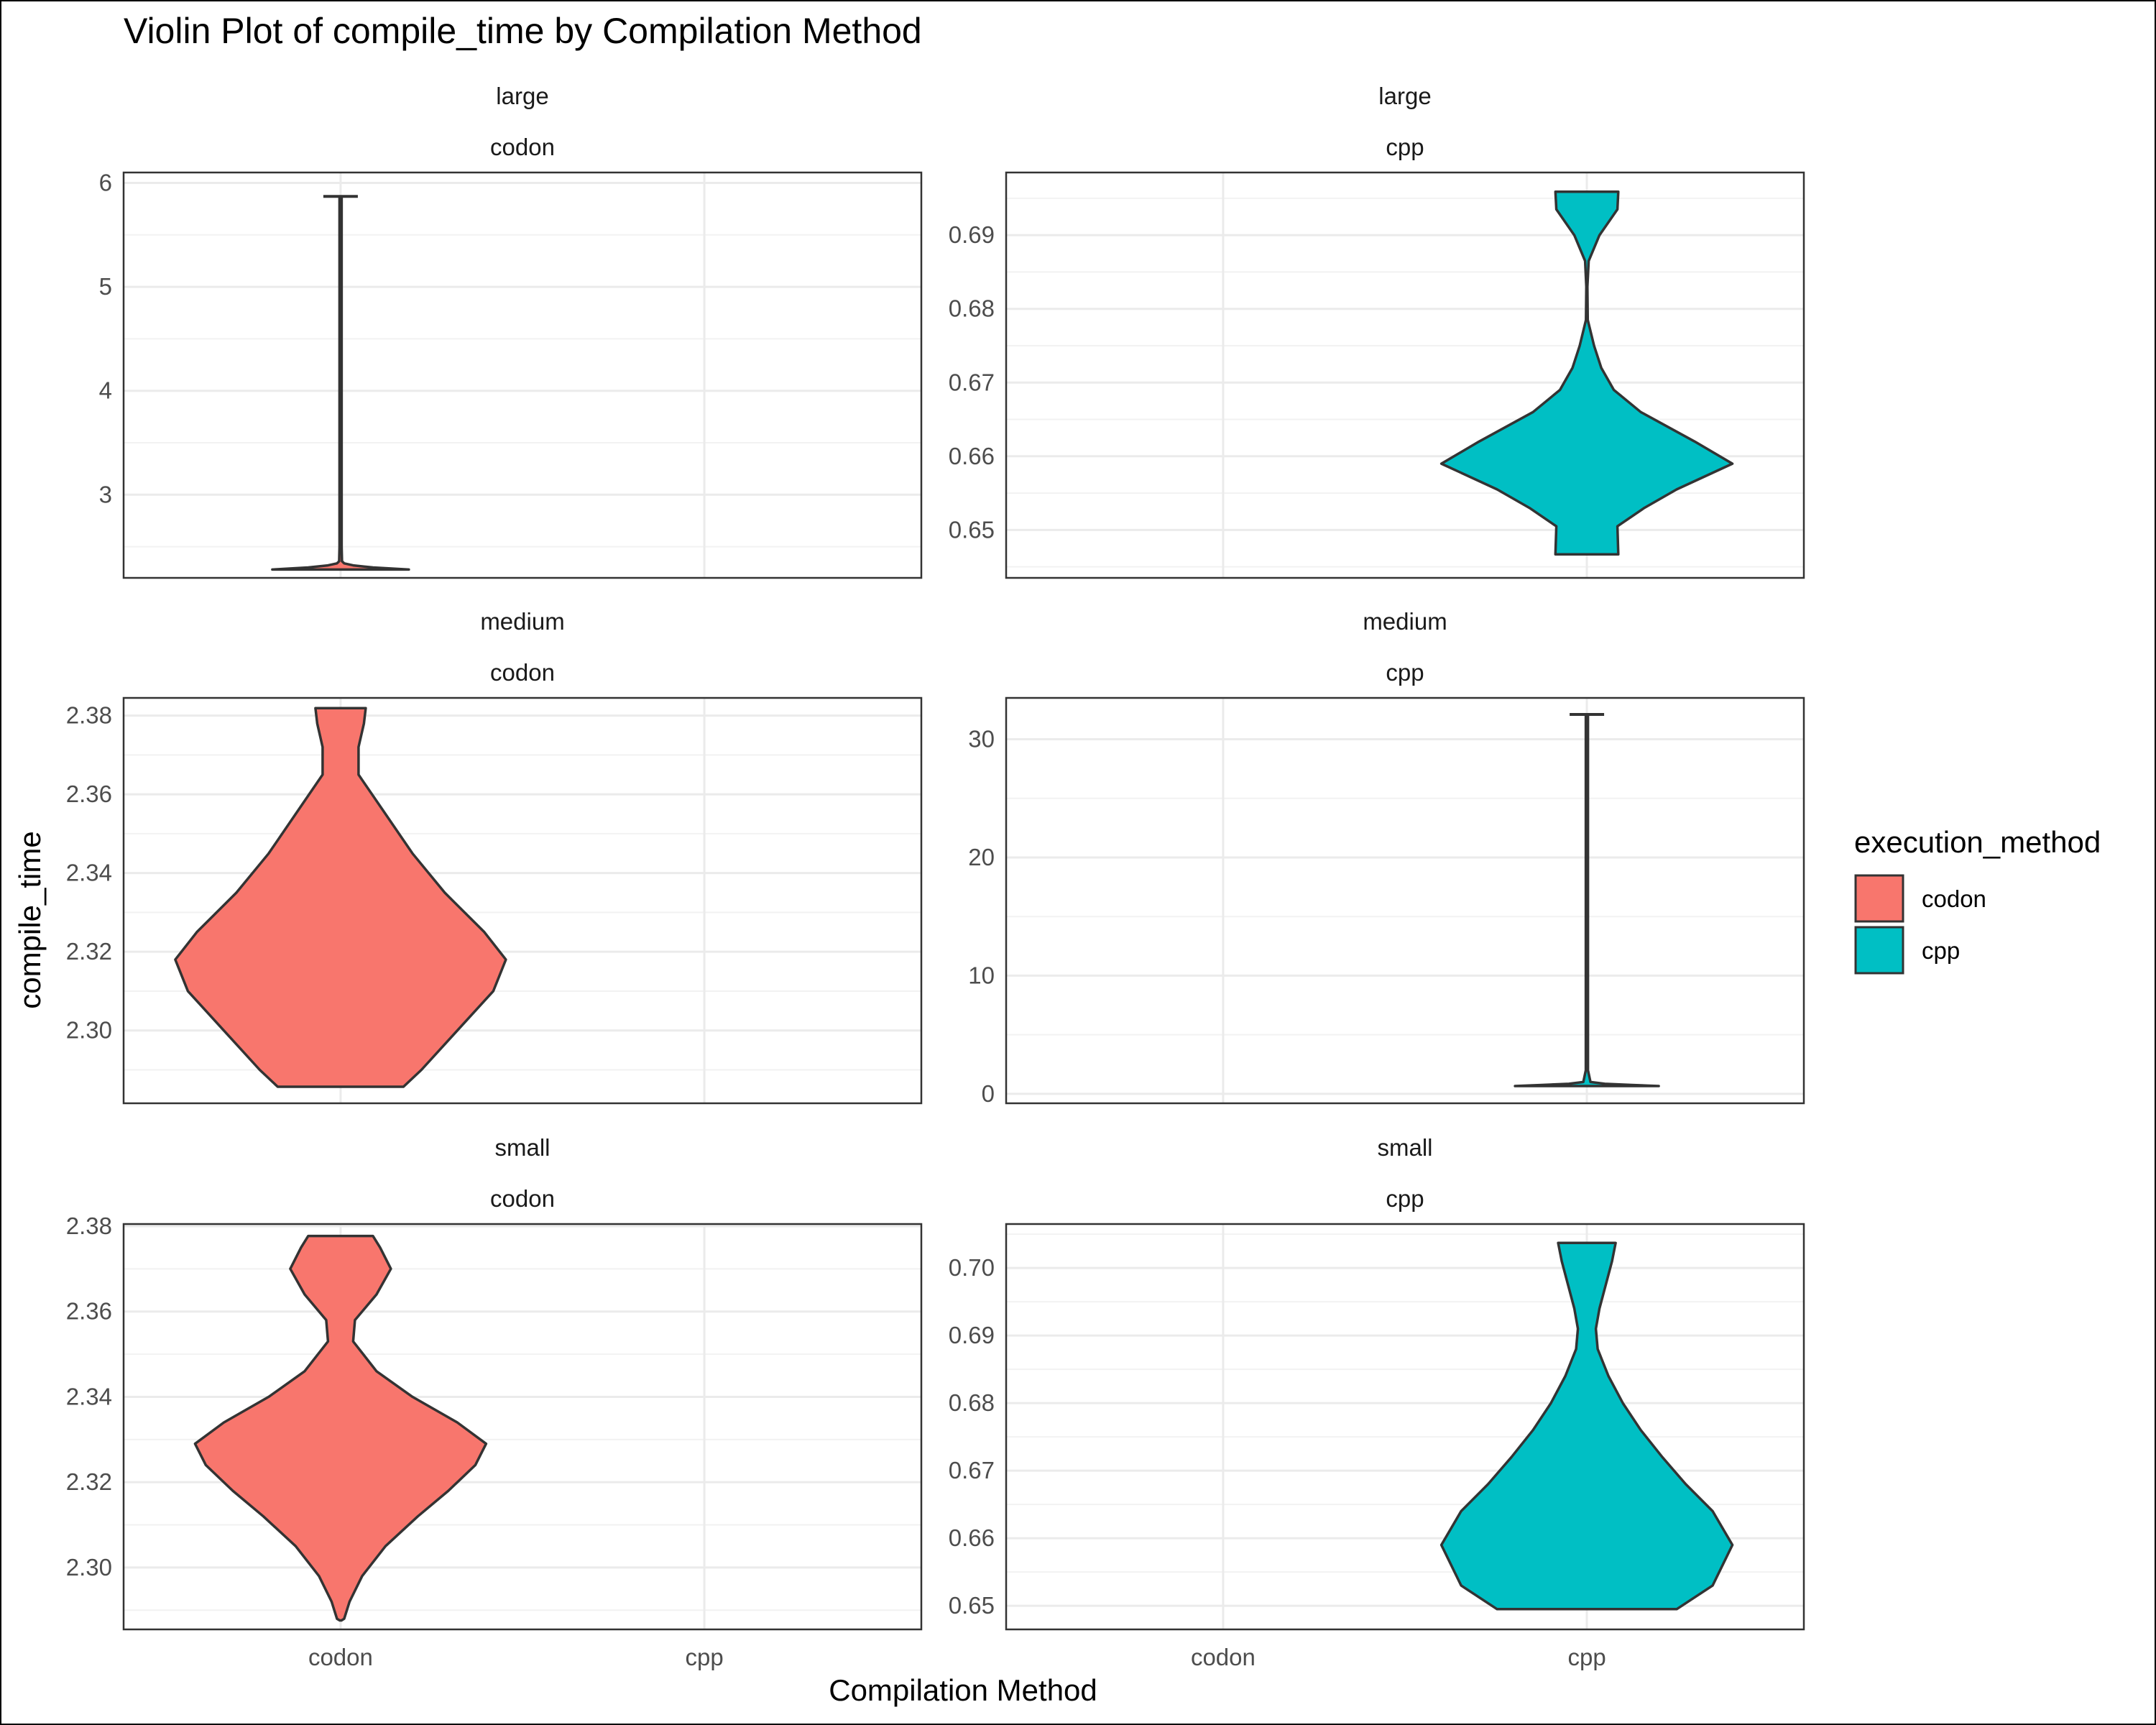 This screenshot has width=2156, height=1725. What do you see at coordinates (106, 494) in the screenshot?
I see `y-tick-label: 3` at bounding box center [106, 494].